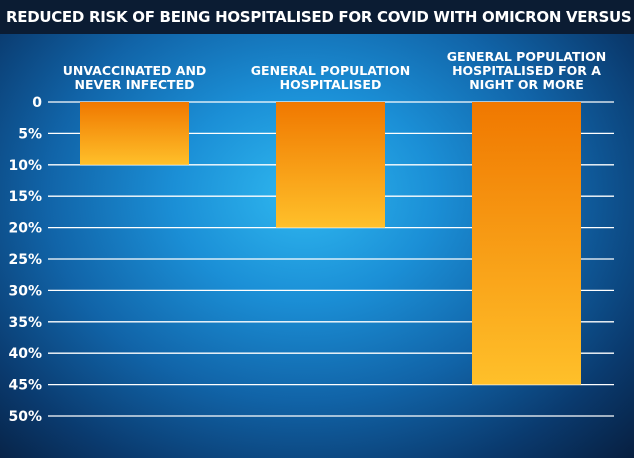 The image size is (634, 458). What do you see at coordinates (37, 103) in the screenshot?
I see `y-tick-label: 0` at bounding box center [37, 103].